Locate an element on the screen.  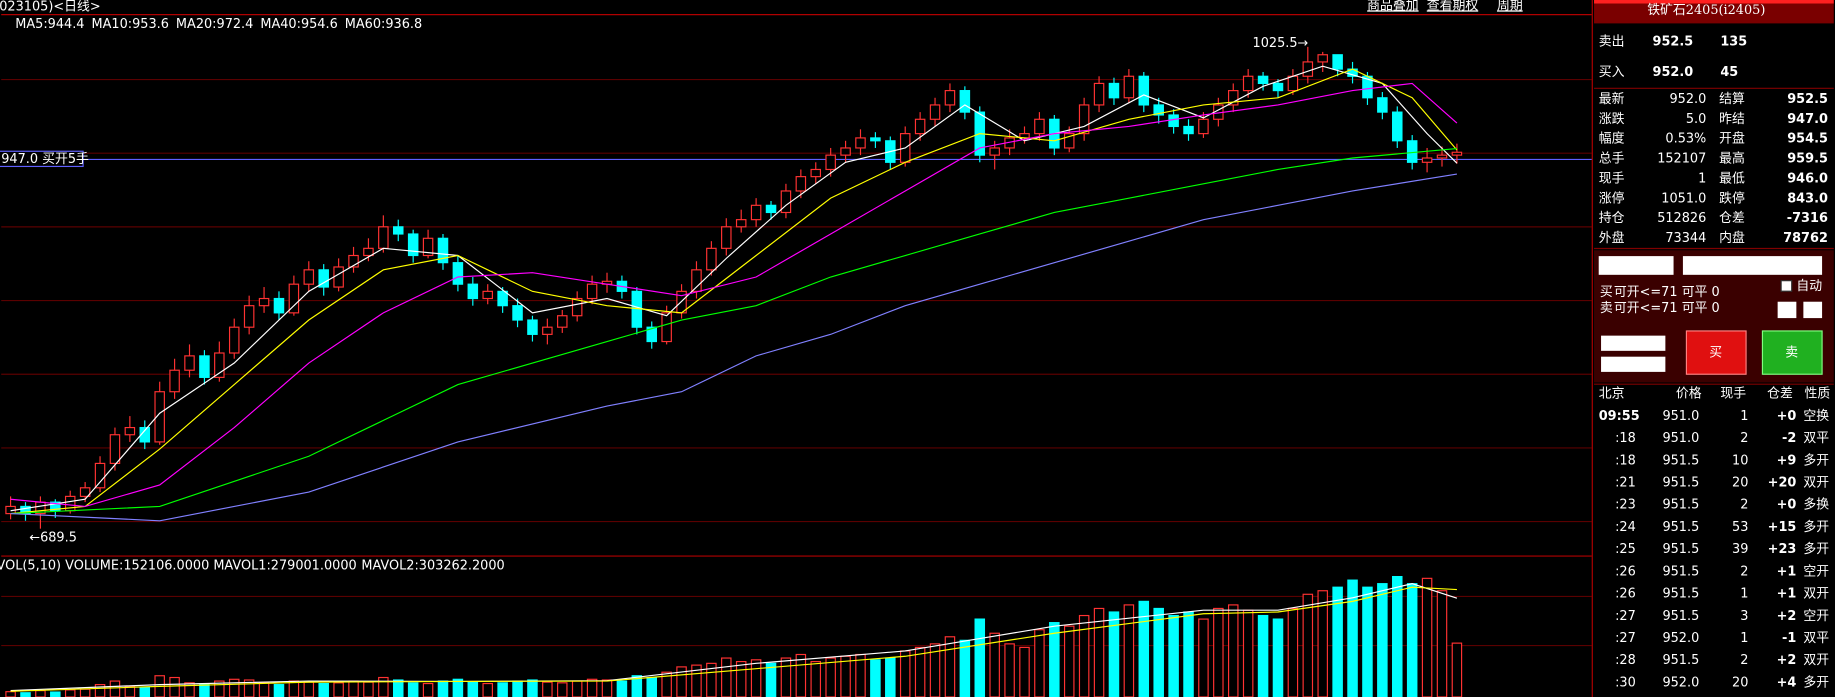
order-label-box is located at coordinates (42, 159).